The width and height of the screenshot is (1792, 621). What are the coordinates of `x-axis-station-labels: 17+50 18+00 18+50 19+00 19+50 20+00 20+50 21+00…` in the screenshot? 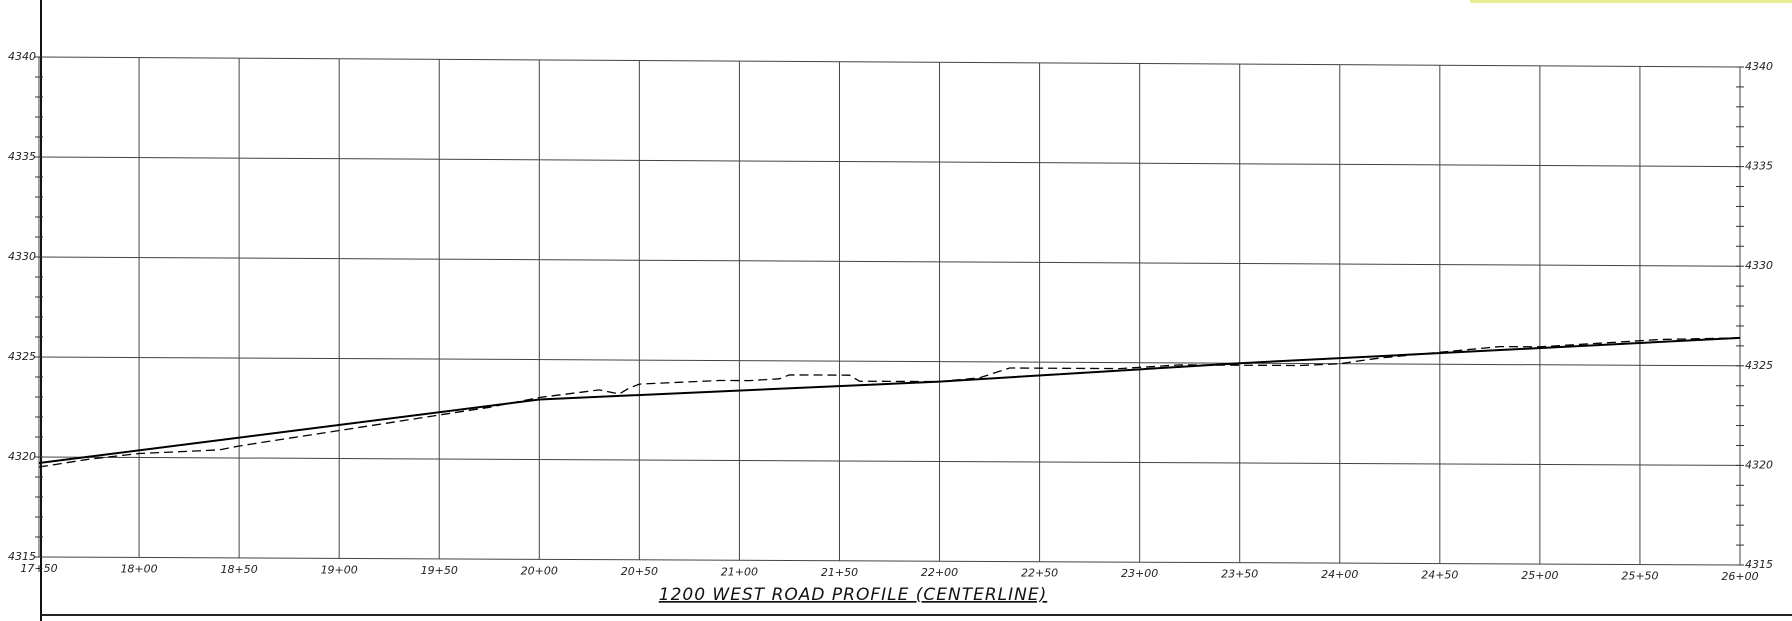 It's located at (889, 572).